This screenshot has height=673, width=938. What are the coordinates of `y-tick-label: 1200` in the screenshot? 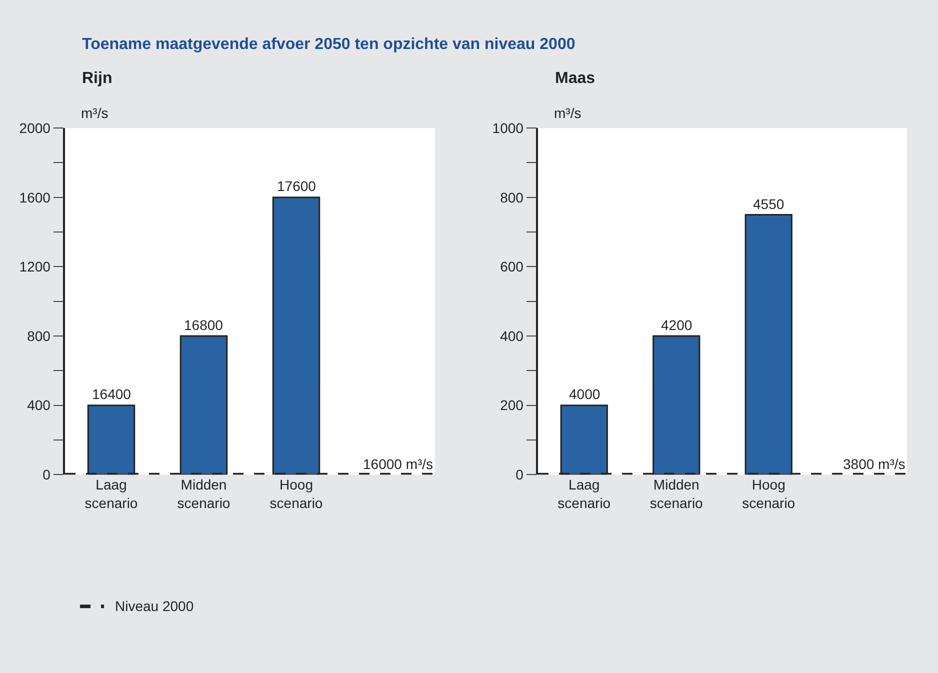 It's located at (35, 266).